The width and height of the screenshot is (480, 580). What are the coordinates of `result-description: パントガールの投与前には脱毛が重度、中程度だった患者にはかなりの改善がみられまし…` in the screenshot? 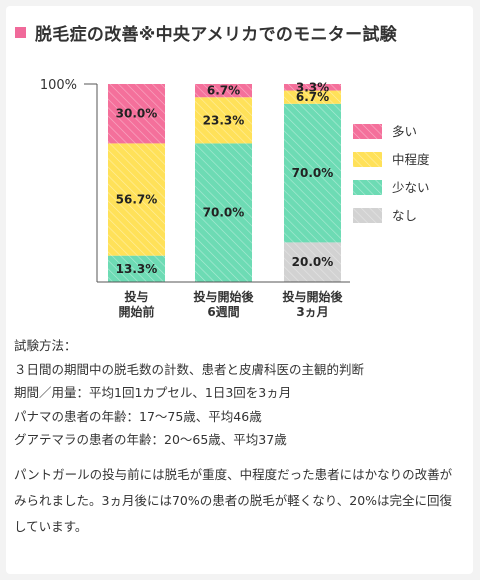 It's located at (233, 500).